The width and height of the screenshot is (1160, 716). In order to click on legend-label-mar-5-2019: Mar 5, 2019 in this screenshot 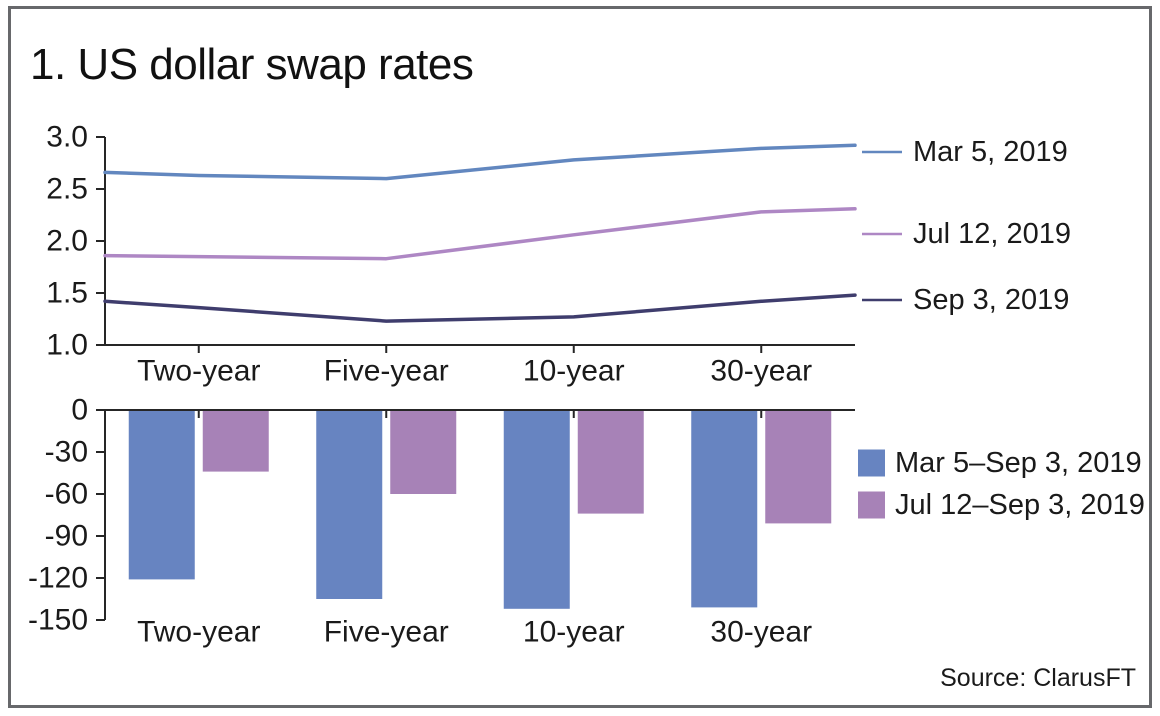, I will do `click(990, 152)`.